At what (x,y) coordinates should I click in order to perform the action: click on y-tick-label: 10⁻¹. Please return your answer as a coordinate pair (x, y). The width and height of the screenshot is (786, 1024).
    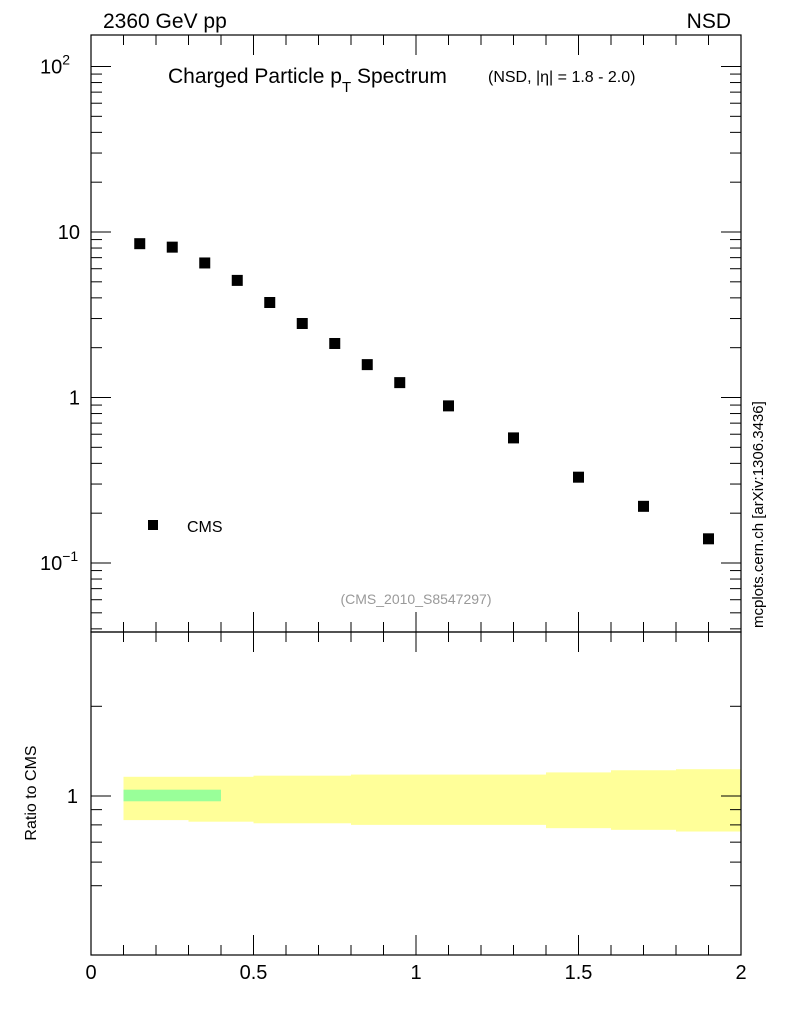
    Looking at the image, I should click on (59, 561).